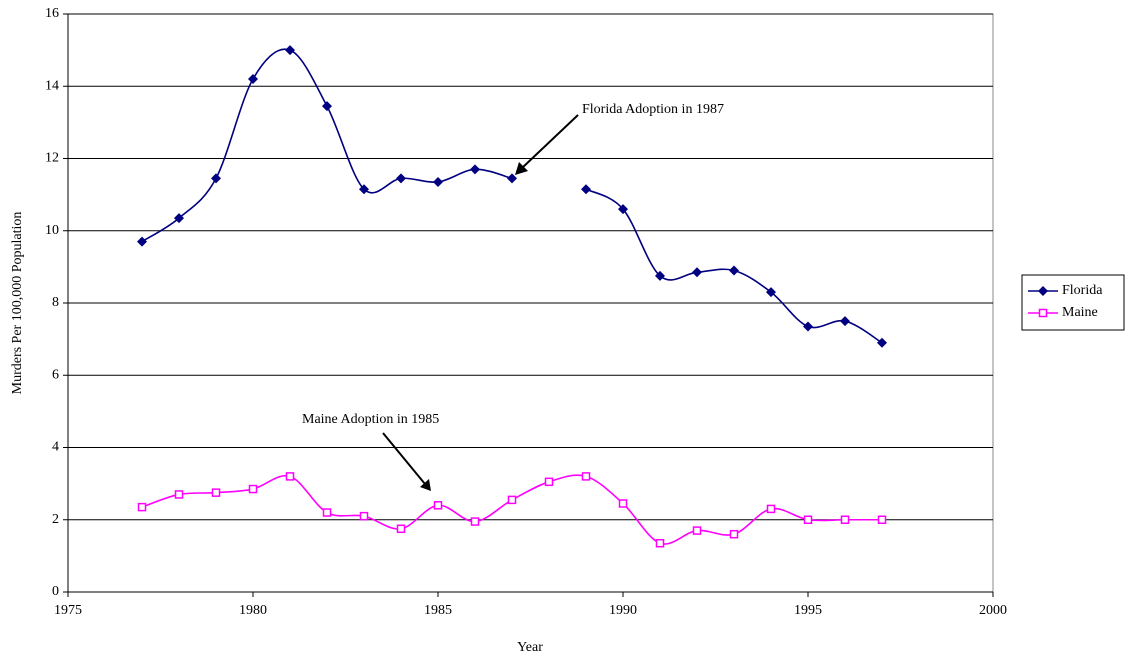  Describe the element at coordinates (1082, 290) in the screenshot. I see `legend-label: Florida` at that location.